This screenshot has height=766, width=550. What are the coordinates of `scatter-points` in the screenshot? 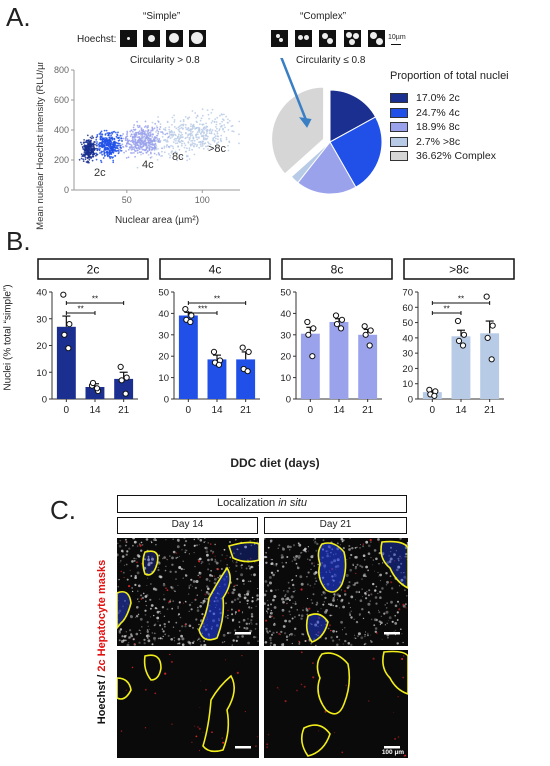 It's located at (159, 138).